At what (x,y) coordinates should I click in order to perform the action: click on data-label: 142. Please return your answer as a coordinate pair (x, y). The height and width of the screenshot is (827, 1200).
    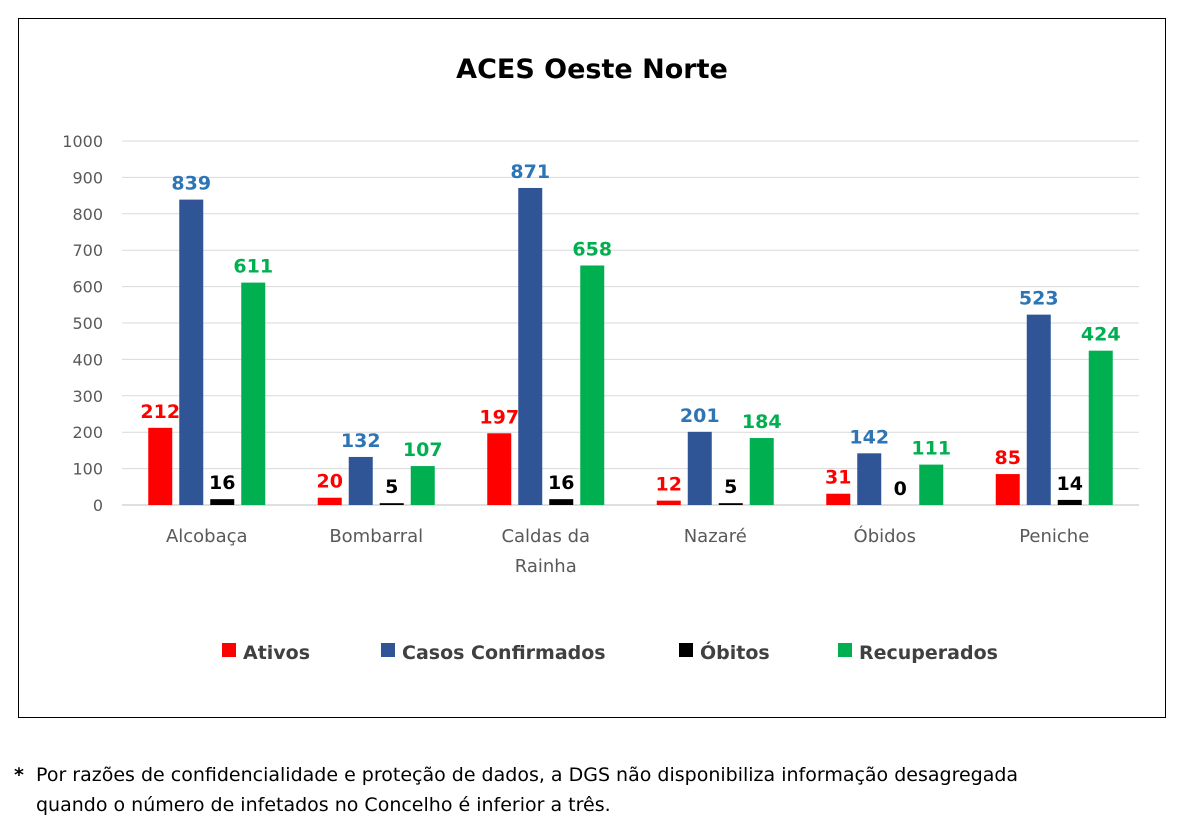
    Looking at the image, I should click on (869, 437).